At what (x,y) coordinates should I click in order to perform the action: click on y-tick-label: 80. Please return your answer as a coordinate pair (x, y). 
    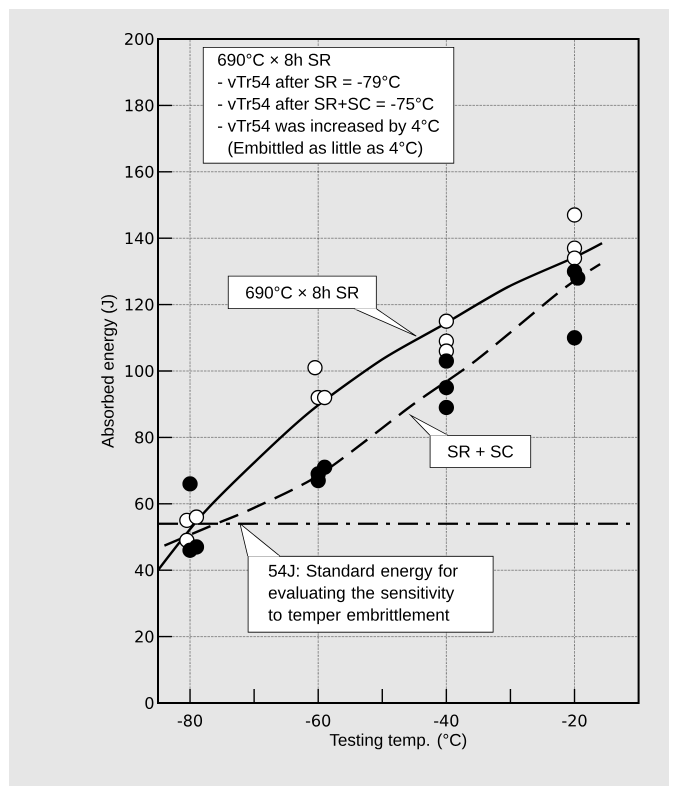
    Looking at the image, I should click on (144, 437).